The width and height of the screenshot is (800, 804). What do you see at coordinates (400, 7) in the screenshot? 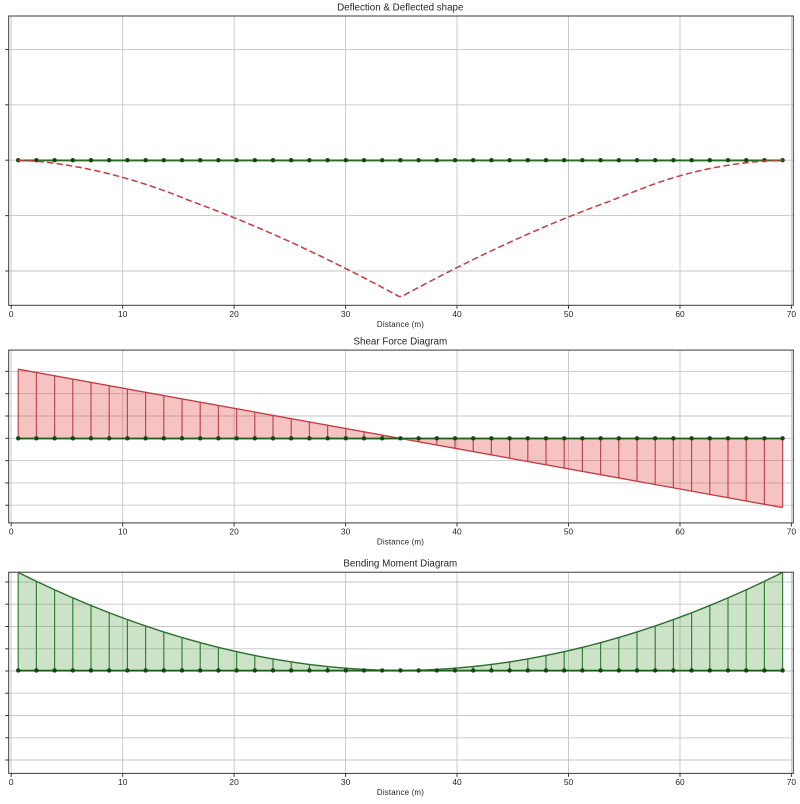
I see `svg-text: Deflection & Deflected shape` at bounding box center [400, 7].